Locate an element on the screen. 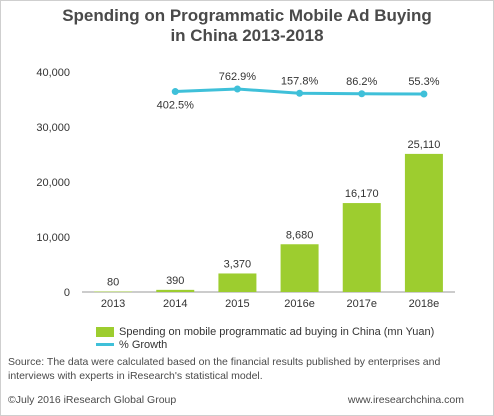  x-tick-label: 2017e is located at coordinates (361, 304).